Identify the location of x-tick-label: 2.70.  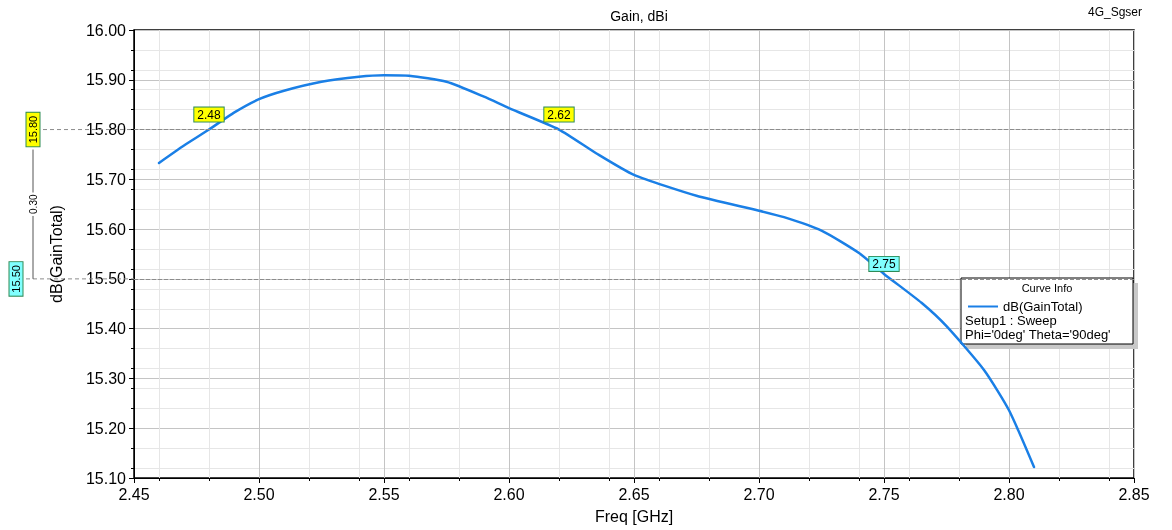
(759, 494).